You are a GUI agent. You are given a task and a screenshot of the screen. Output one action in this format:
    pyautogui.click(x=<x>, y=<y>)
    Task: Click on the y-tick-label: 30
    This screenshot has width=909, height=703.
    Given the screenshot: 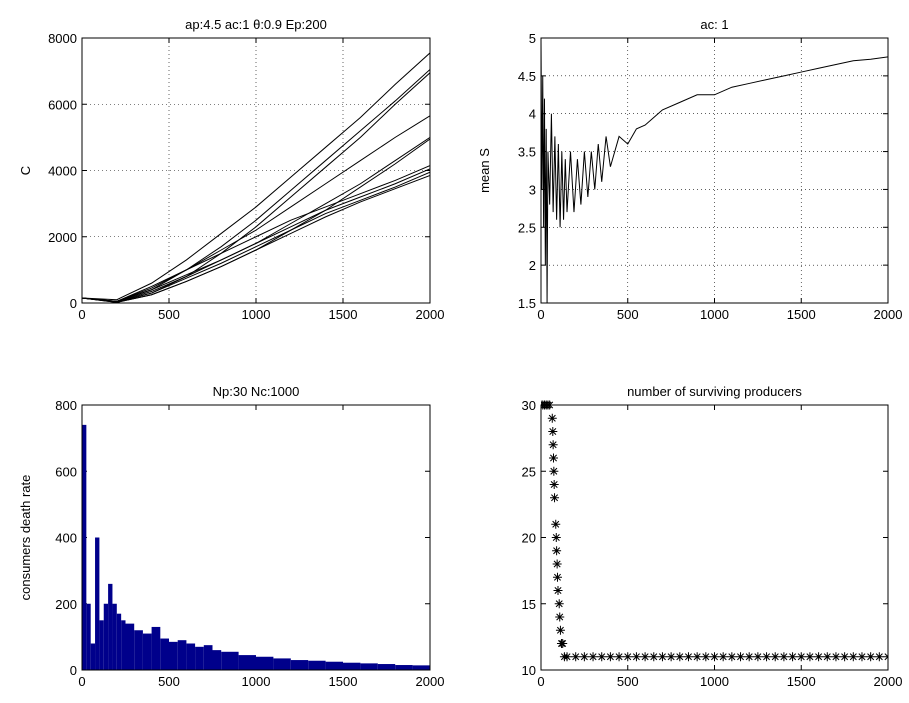 What is the action you would take?
    pyautogui.click(x=529, y=405)
    